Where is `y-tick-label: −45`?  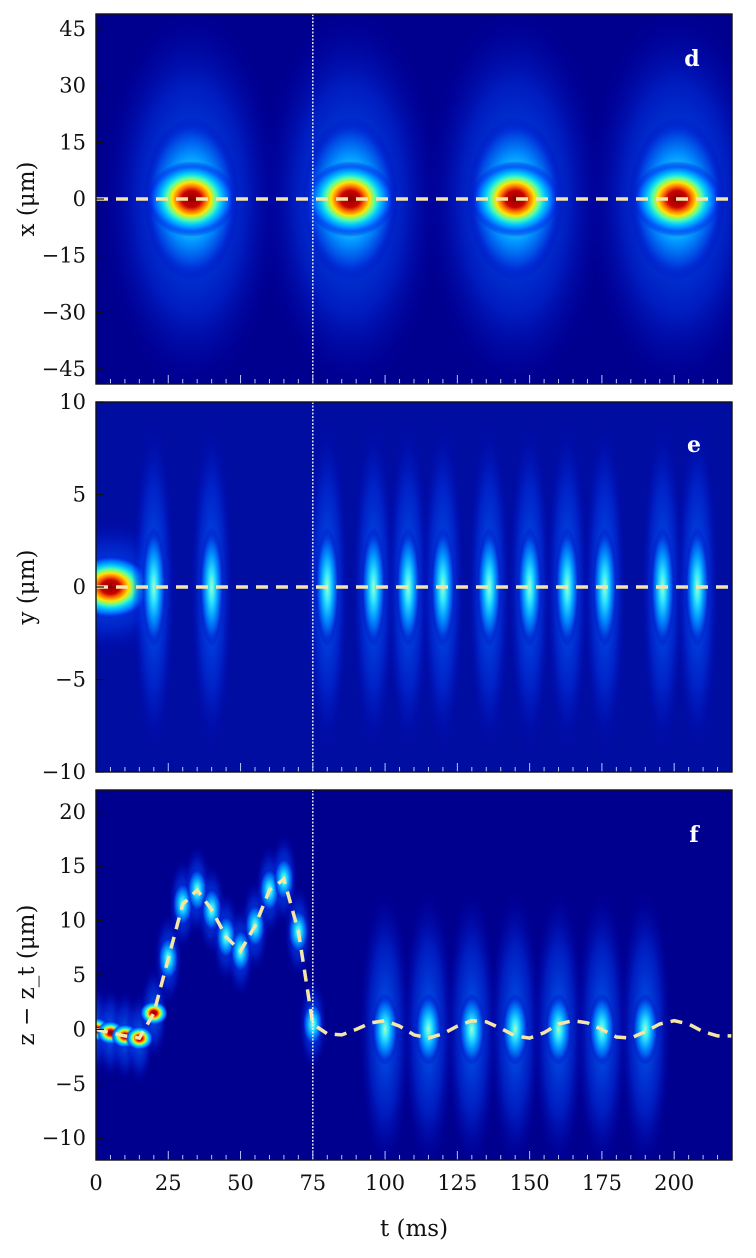 y-tick-label: −45 is located at coordinates (64, 369).